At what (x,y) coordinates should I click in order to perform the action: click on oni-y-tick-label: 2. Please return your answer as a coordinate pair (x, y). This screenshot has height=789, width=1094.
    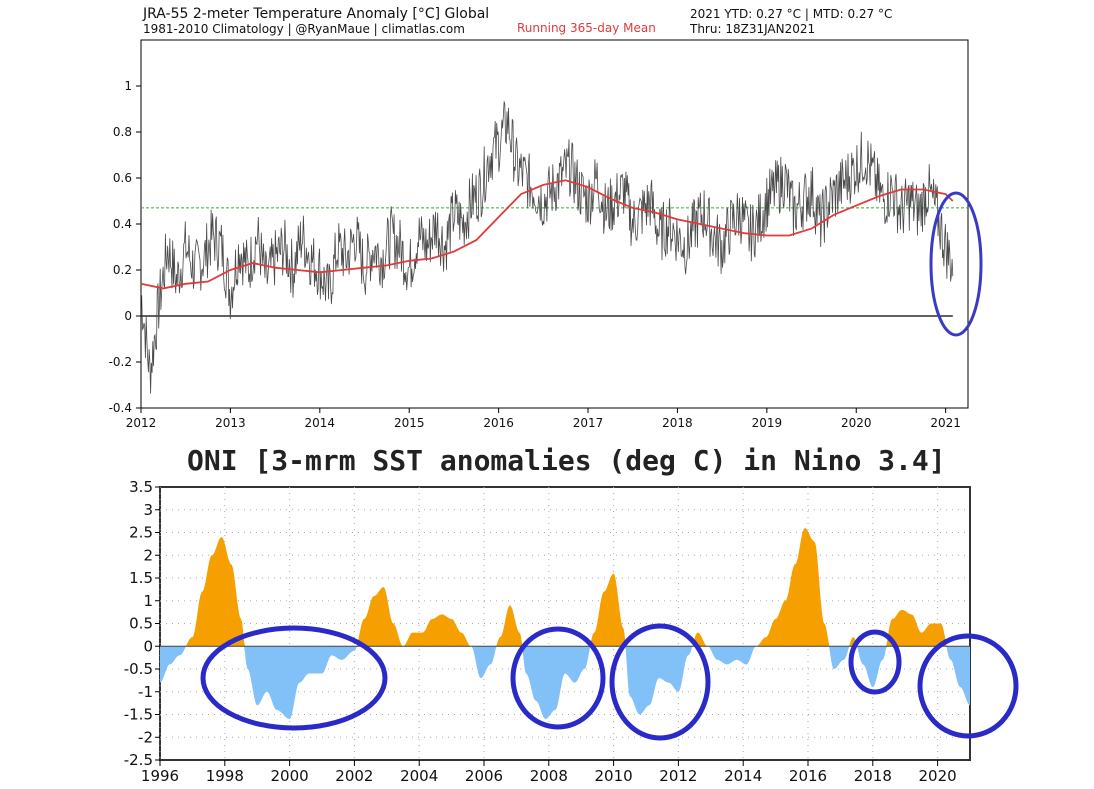
    Looking at the image, I should click on (148, 555).